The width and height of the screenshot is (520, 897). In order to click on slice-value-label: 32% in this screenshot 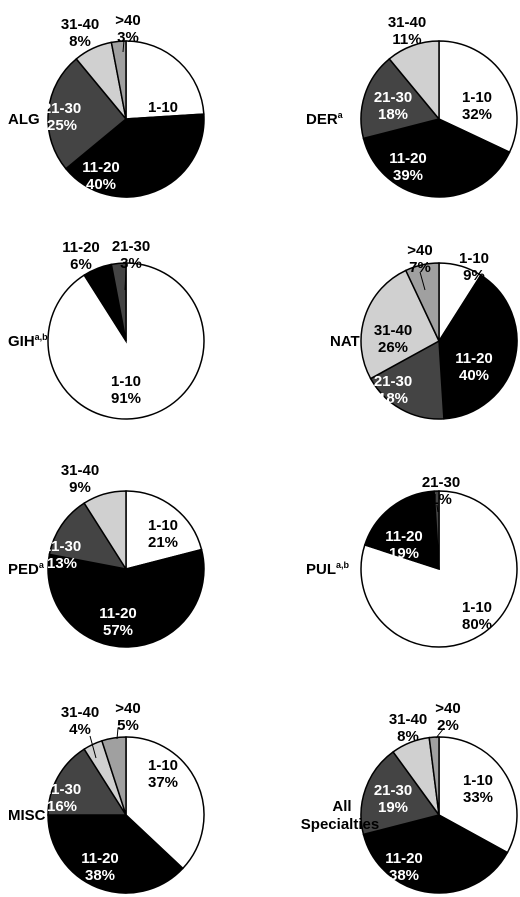, I will do `click(477, 114)`.